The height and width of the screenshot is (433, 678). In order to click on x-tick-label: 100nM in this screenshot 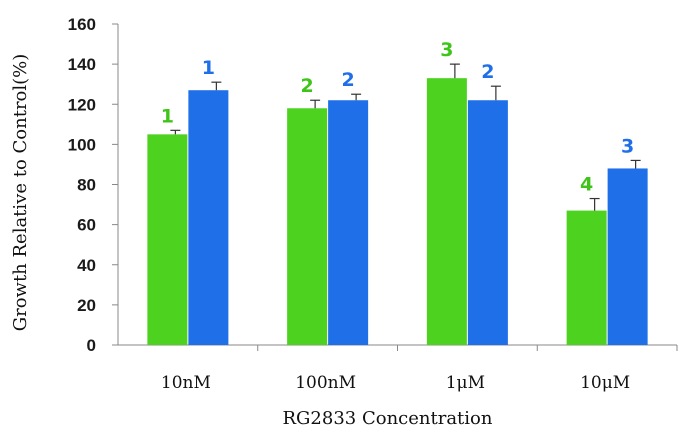, I will do `click(325, 383)`.